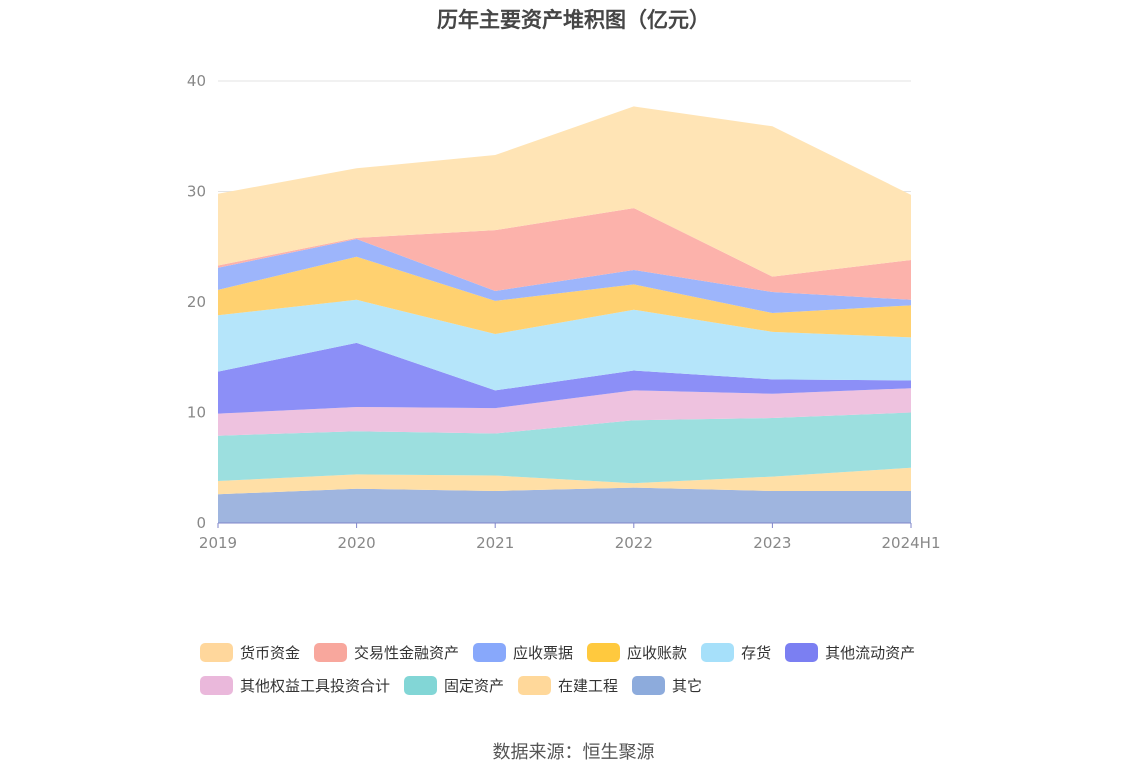  Describe the element at coordinates (772, 543) in the screenshot. I see `x-tick-label: 2023` at that location.